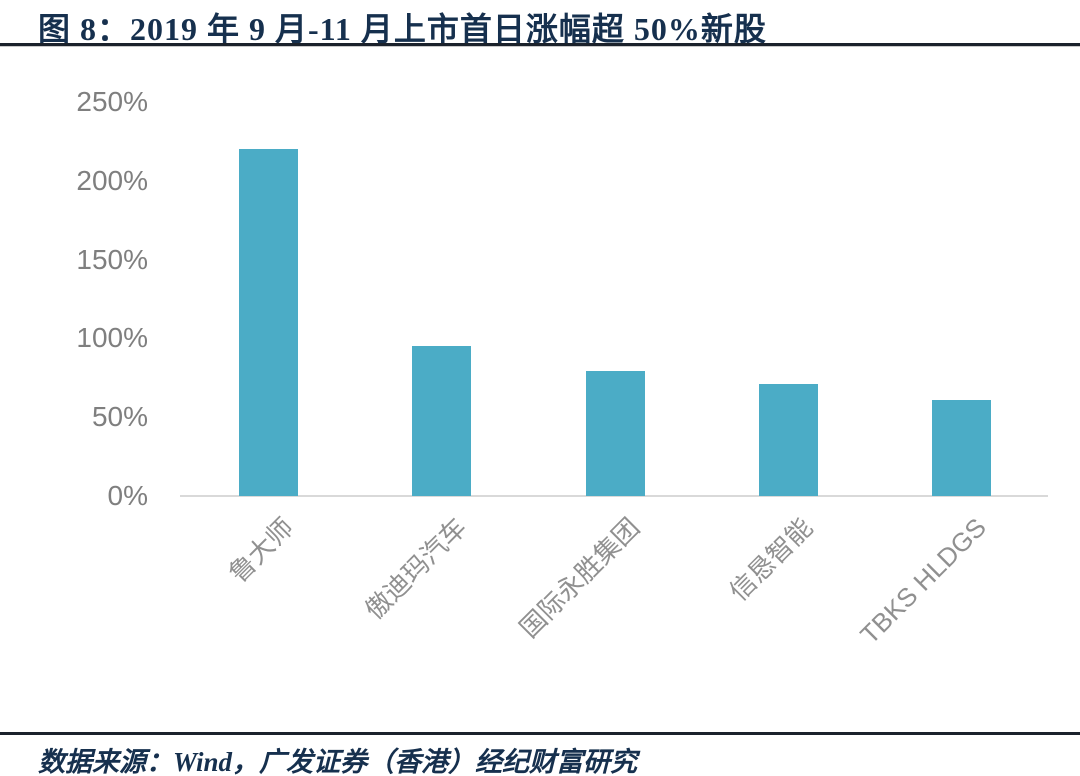 This screenshot has height=776, width=1080. I want to click on x-axis-category-label: 信恳智能, so click(771, 559).